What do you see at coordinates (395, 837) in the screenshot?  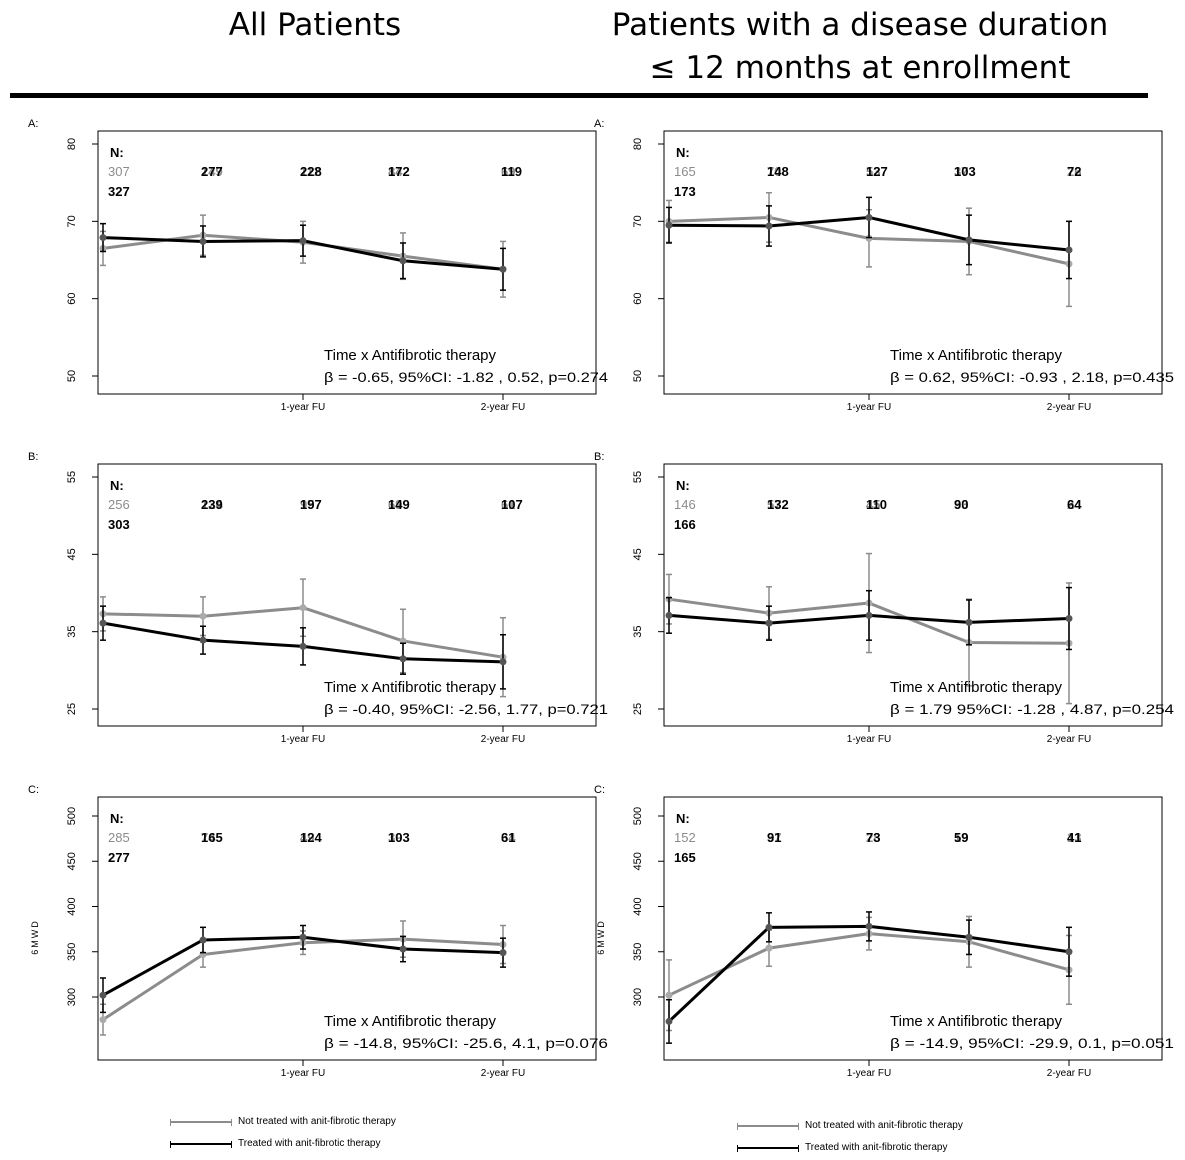 I see `n-count-not-treated: 39` at bounding box center [395, 837].